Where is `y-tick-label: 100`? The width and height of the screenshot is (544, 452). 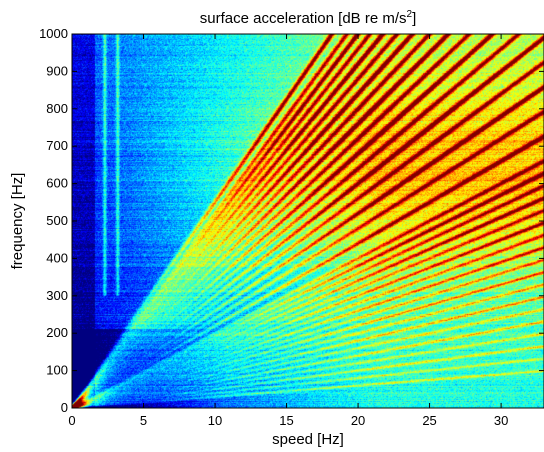
y-tick-label: 100 is located at coordinates (57, 370).